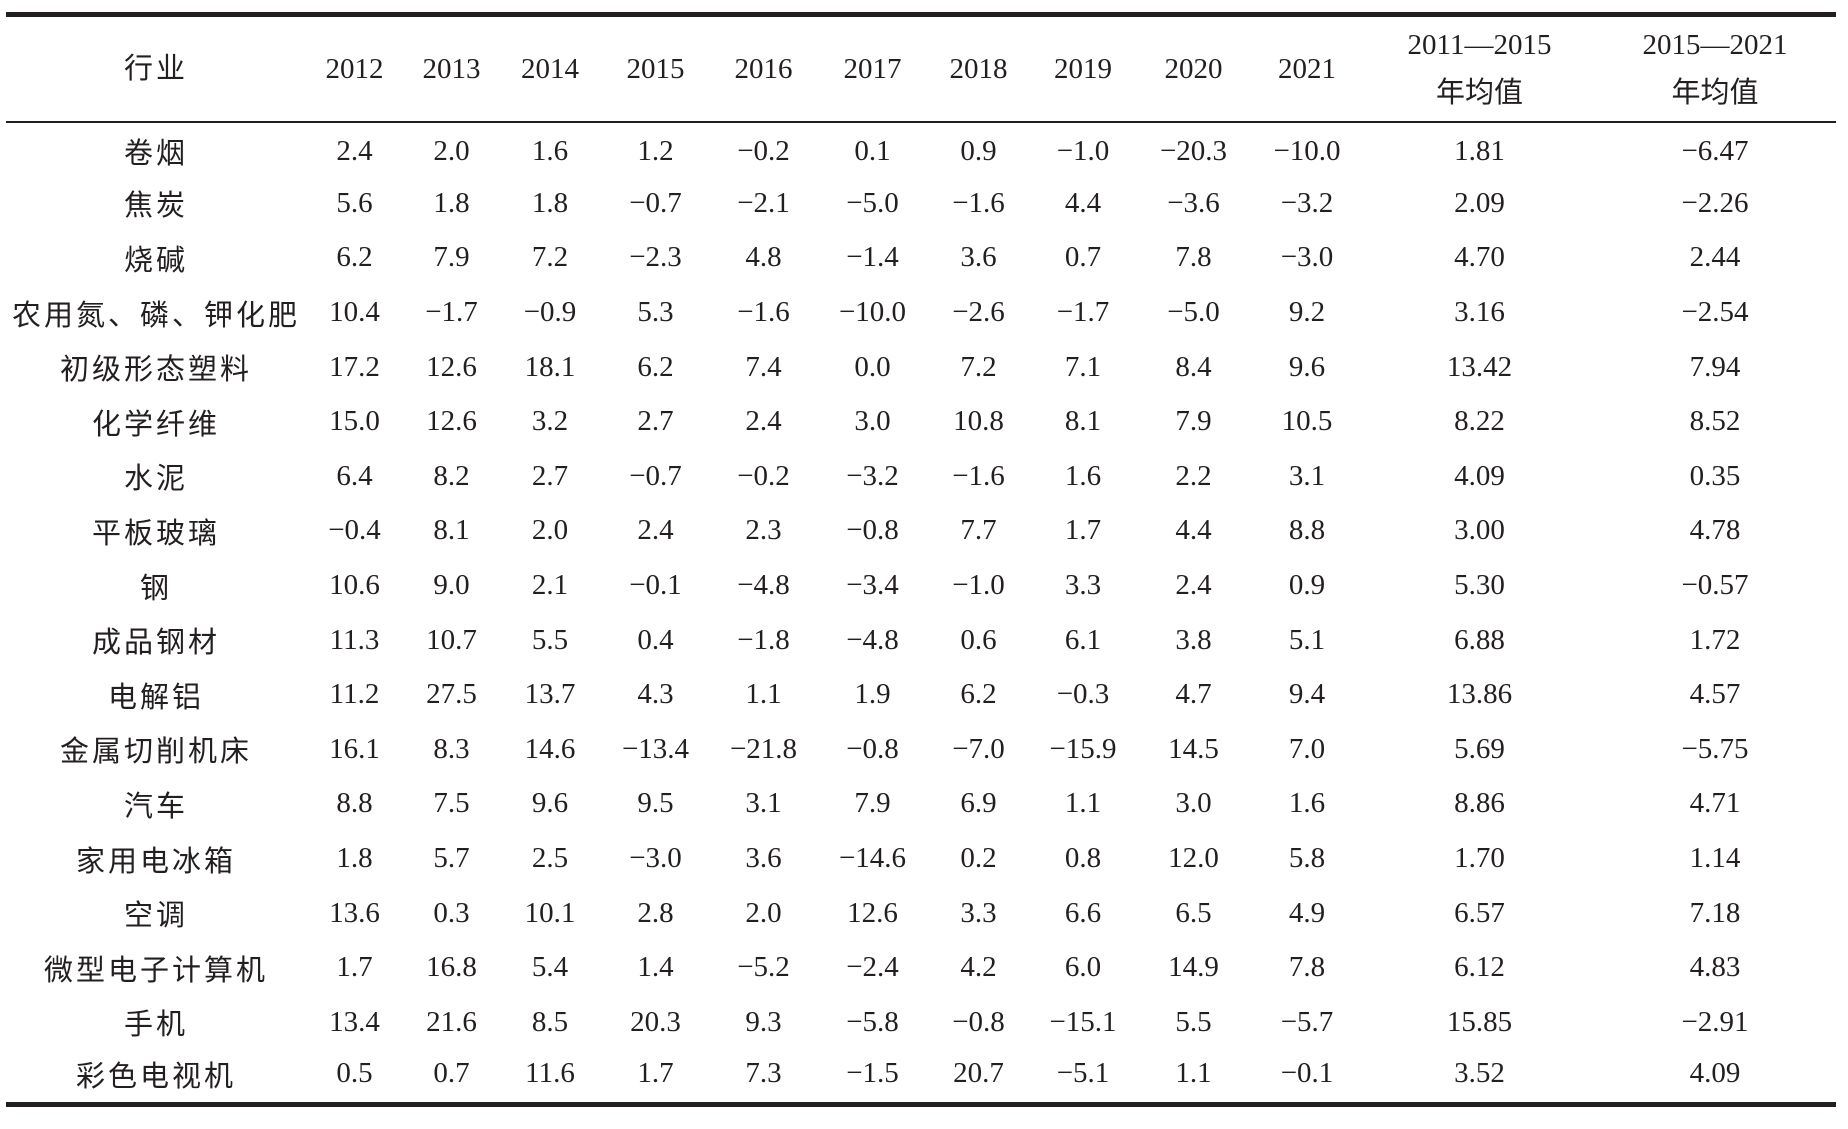 The height and width of the screenshot is (1129, 1848). I want to click on year-value-cell: −2.1, so click(763, 202).